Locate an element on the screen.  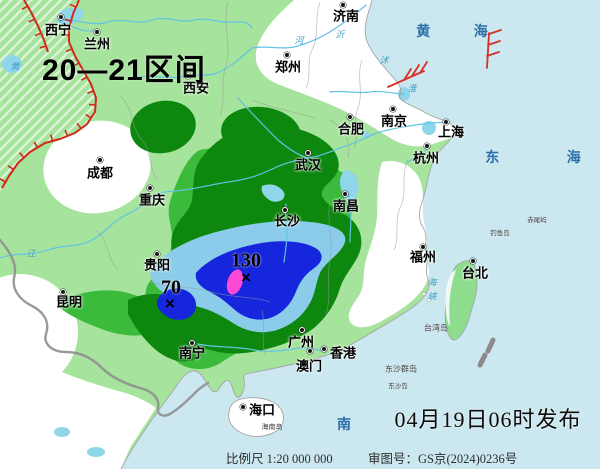
hainan-island is located at coordinates (256, 417).